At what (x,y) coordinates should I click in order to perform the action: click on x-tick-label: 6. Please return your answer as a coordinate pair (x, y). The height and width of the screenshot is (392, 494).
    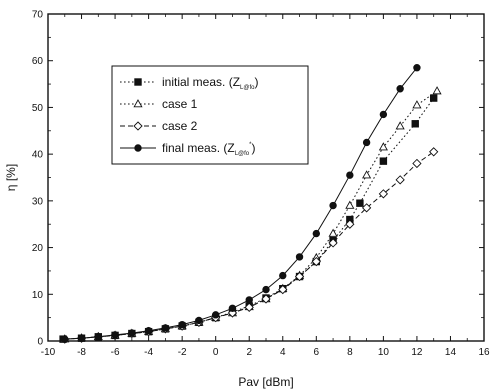
    Looking at the image, I should click on (317, 352).